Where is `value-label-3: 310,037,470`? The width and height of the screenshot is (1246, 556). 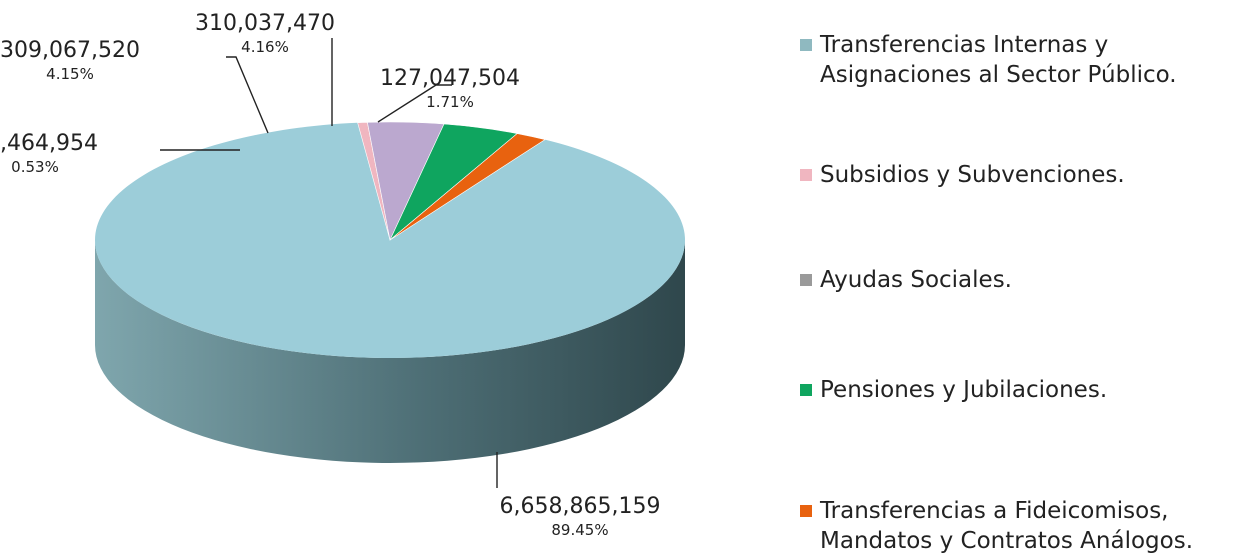
value-label-3: 310,037,470 is located at coordinates (265, 23).